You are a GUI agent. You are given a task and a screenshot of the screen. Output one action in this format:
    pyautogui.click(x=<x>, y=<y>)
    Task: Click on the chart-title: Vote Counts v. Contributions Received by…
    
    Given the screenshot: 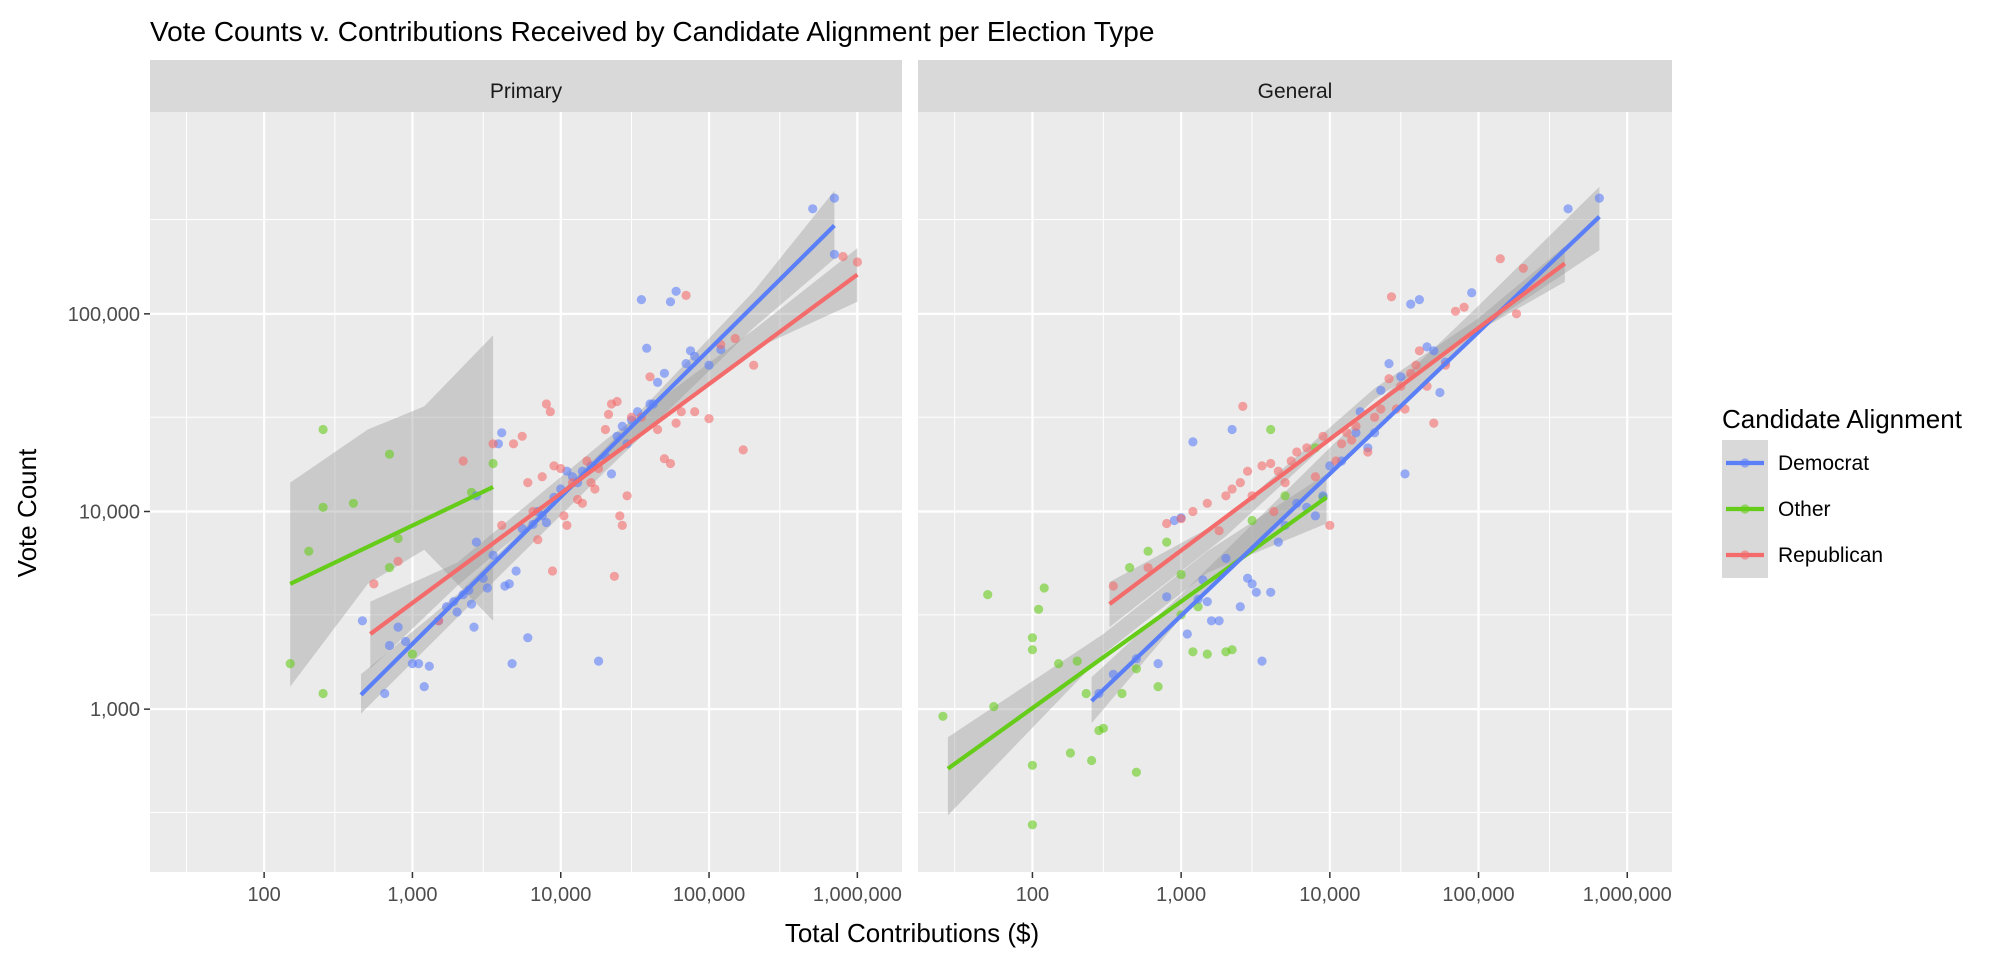 What is the action you would take?
    pyautogui.click(x=652, y=31)
    